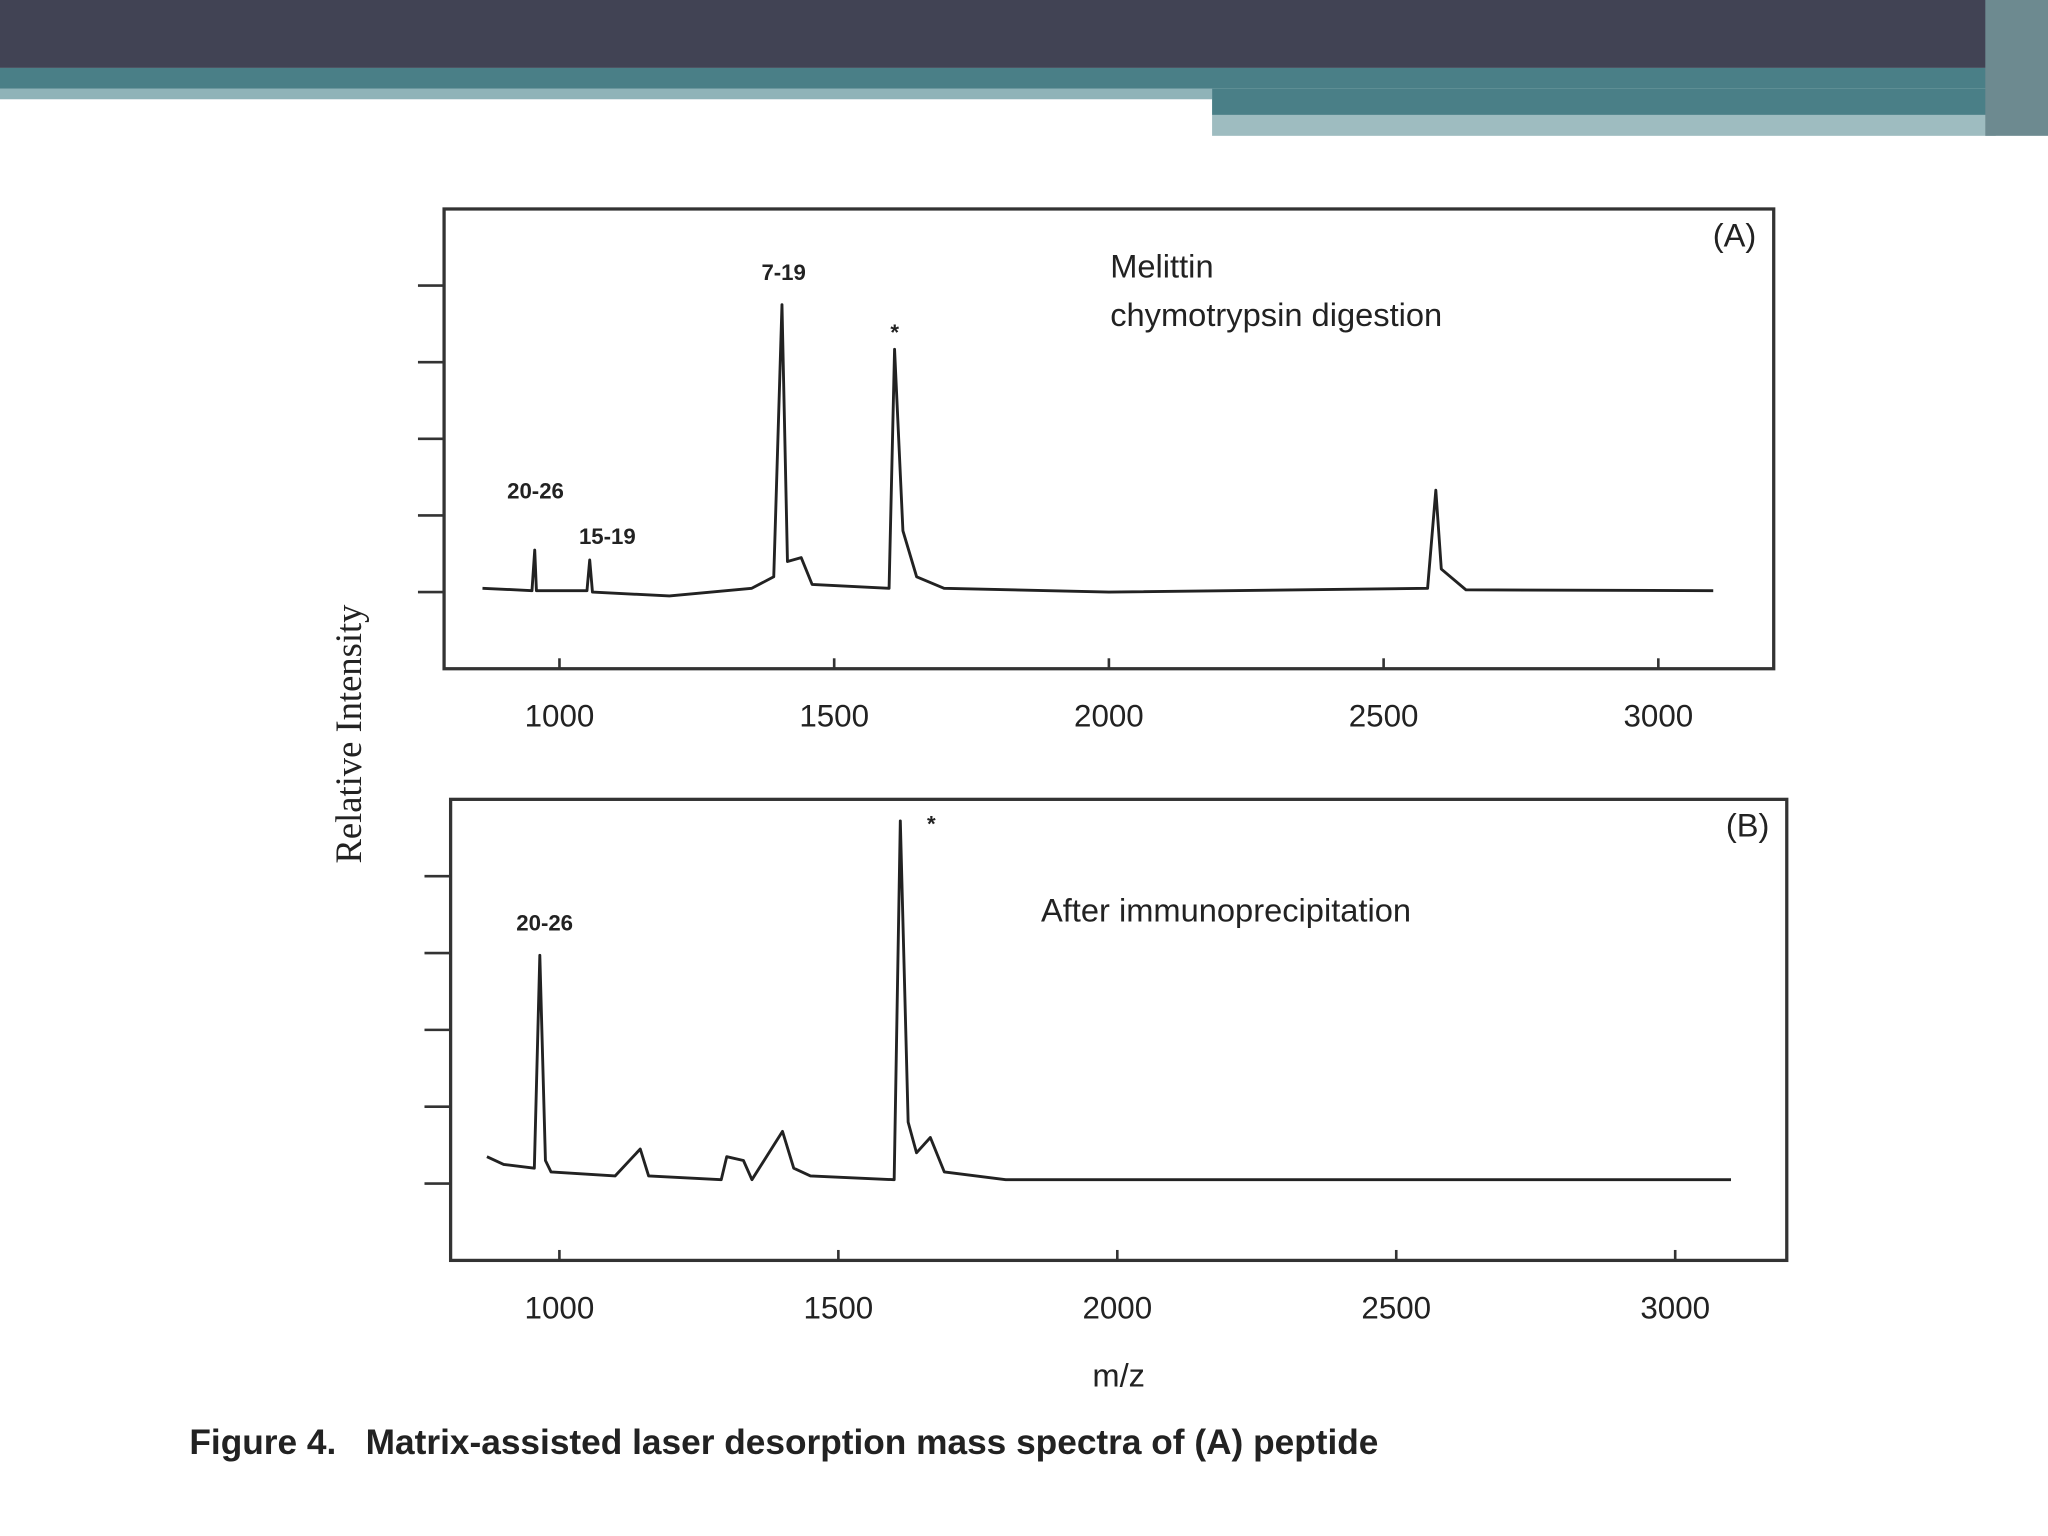  I want to click on peak-annotation: 15-19, so click(607, 536).